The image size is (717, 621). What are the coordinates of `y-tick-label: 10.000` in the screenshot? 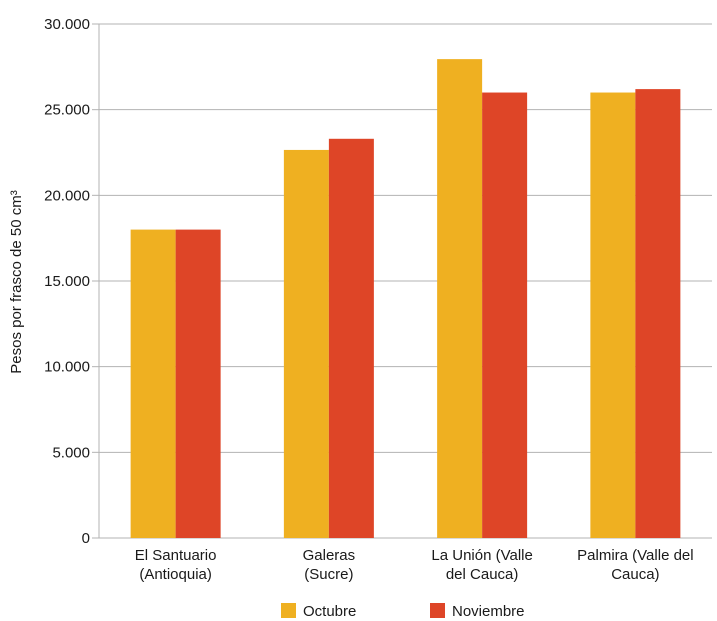 It's located at (67, 367).